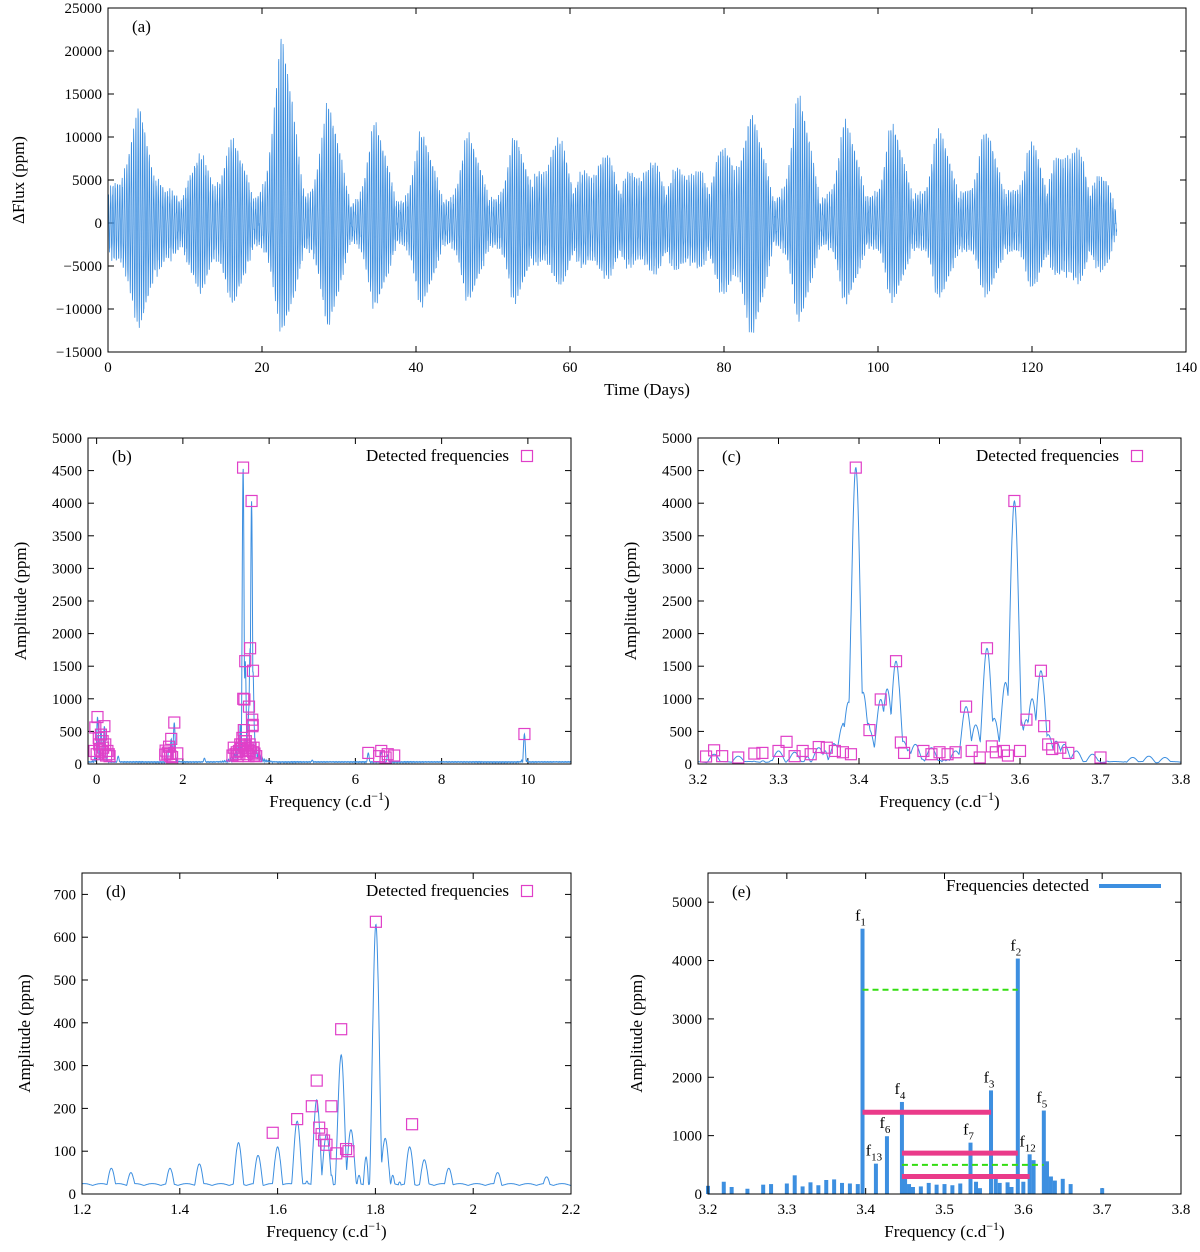 The height and width of the screenshot is (1252, 1200). Describe the element at coordinates (122, 456) in the screenshot. I see `panel-label: (b)` at that location.